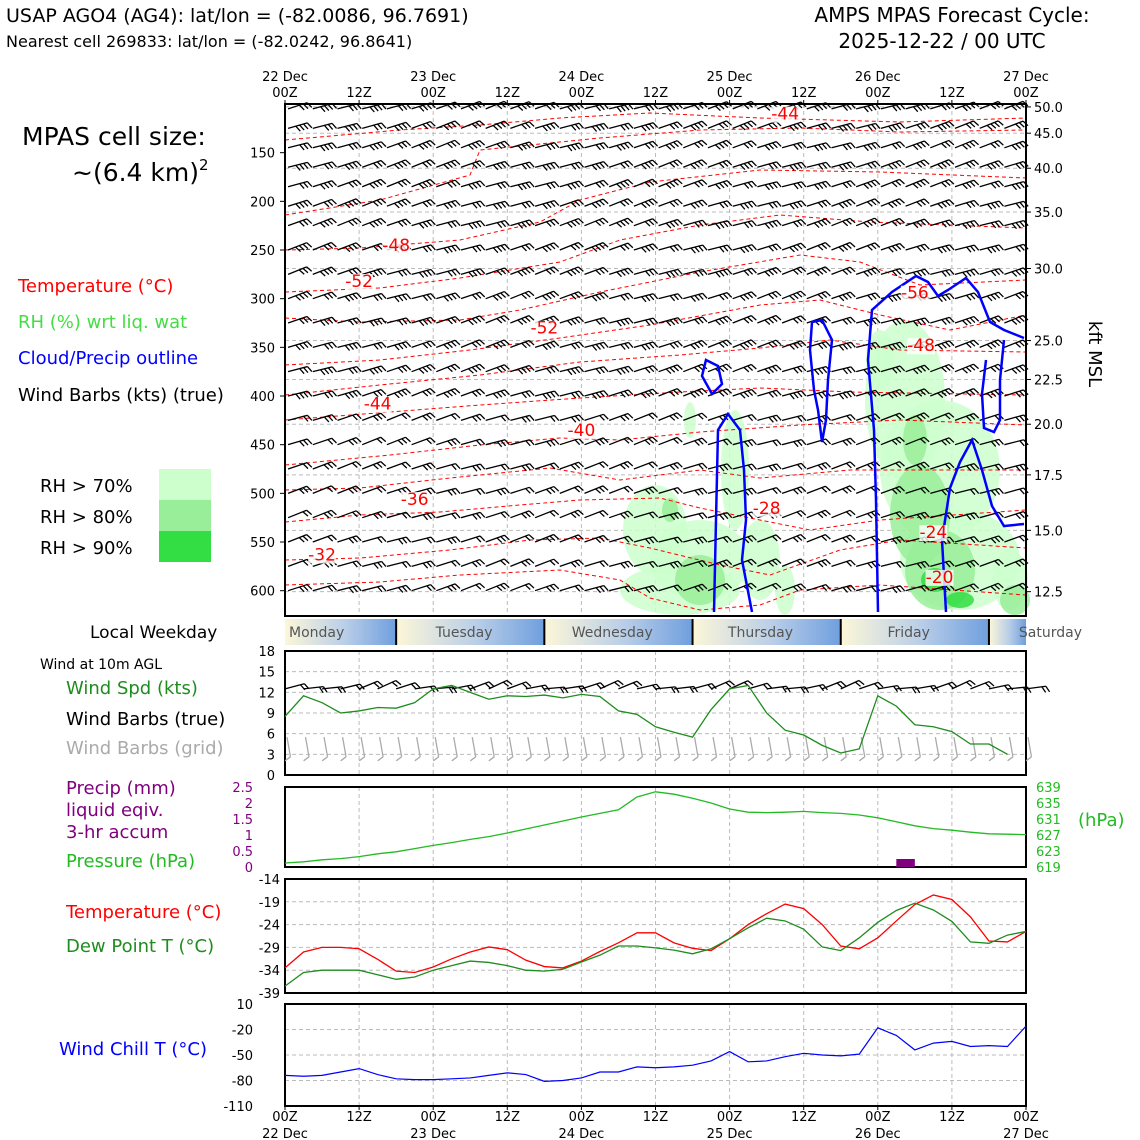 The image size is (1140, 1140). I want to click on precip-bar, so click(905, 863).